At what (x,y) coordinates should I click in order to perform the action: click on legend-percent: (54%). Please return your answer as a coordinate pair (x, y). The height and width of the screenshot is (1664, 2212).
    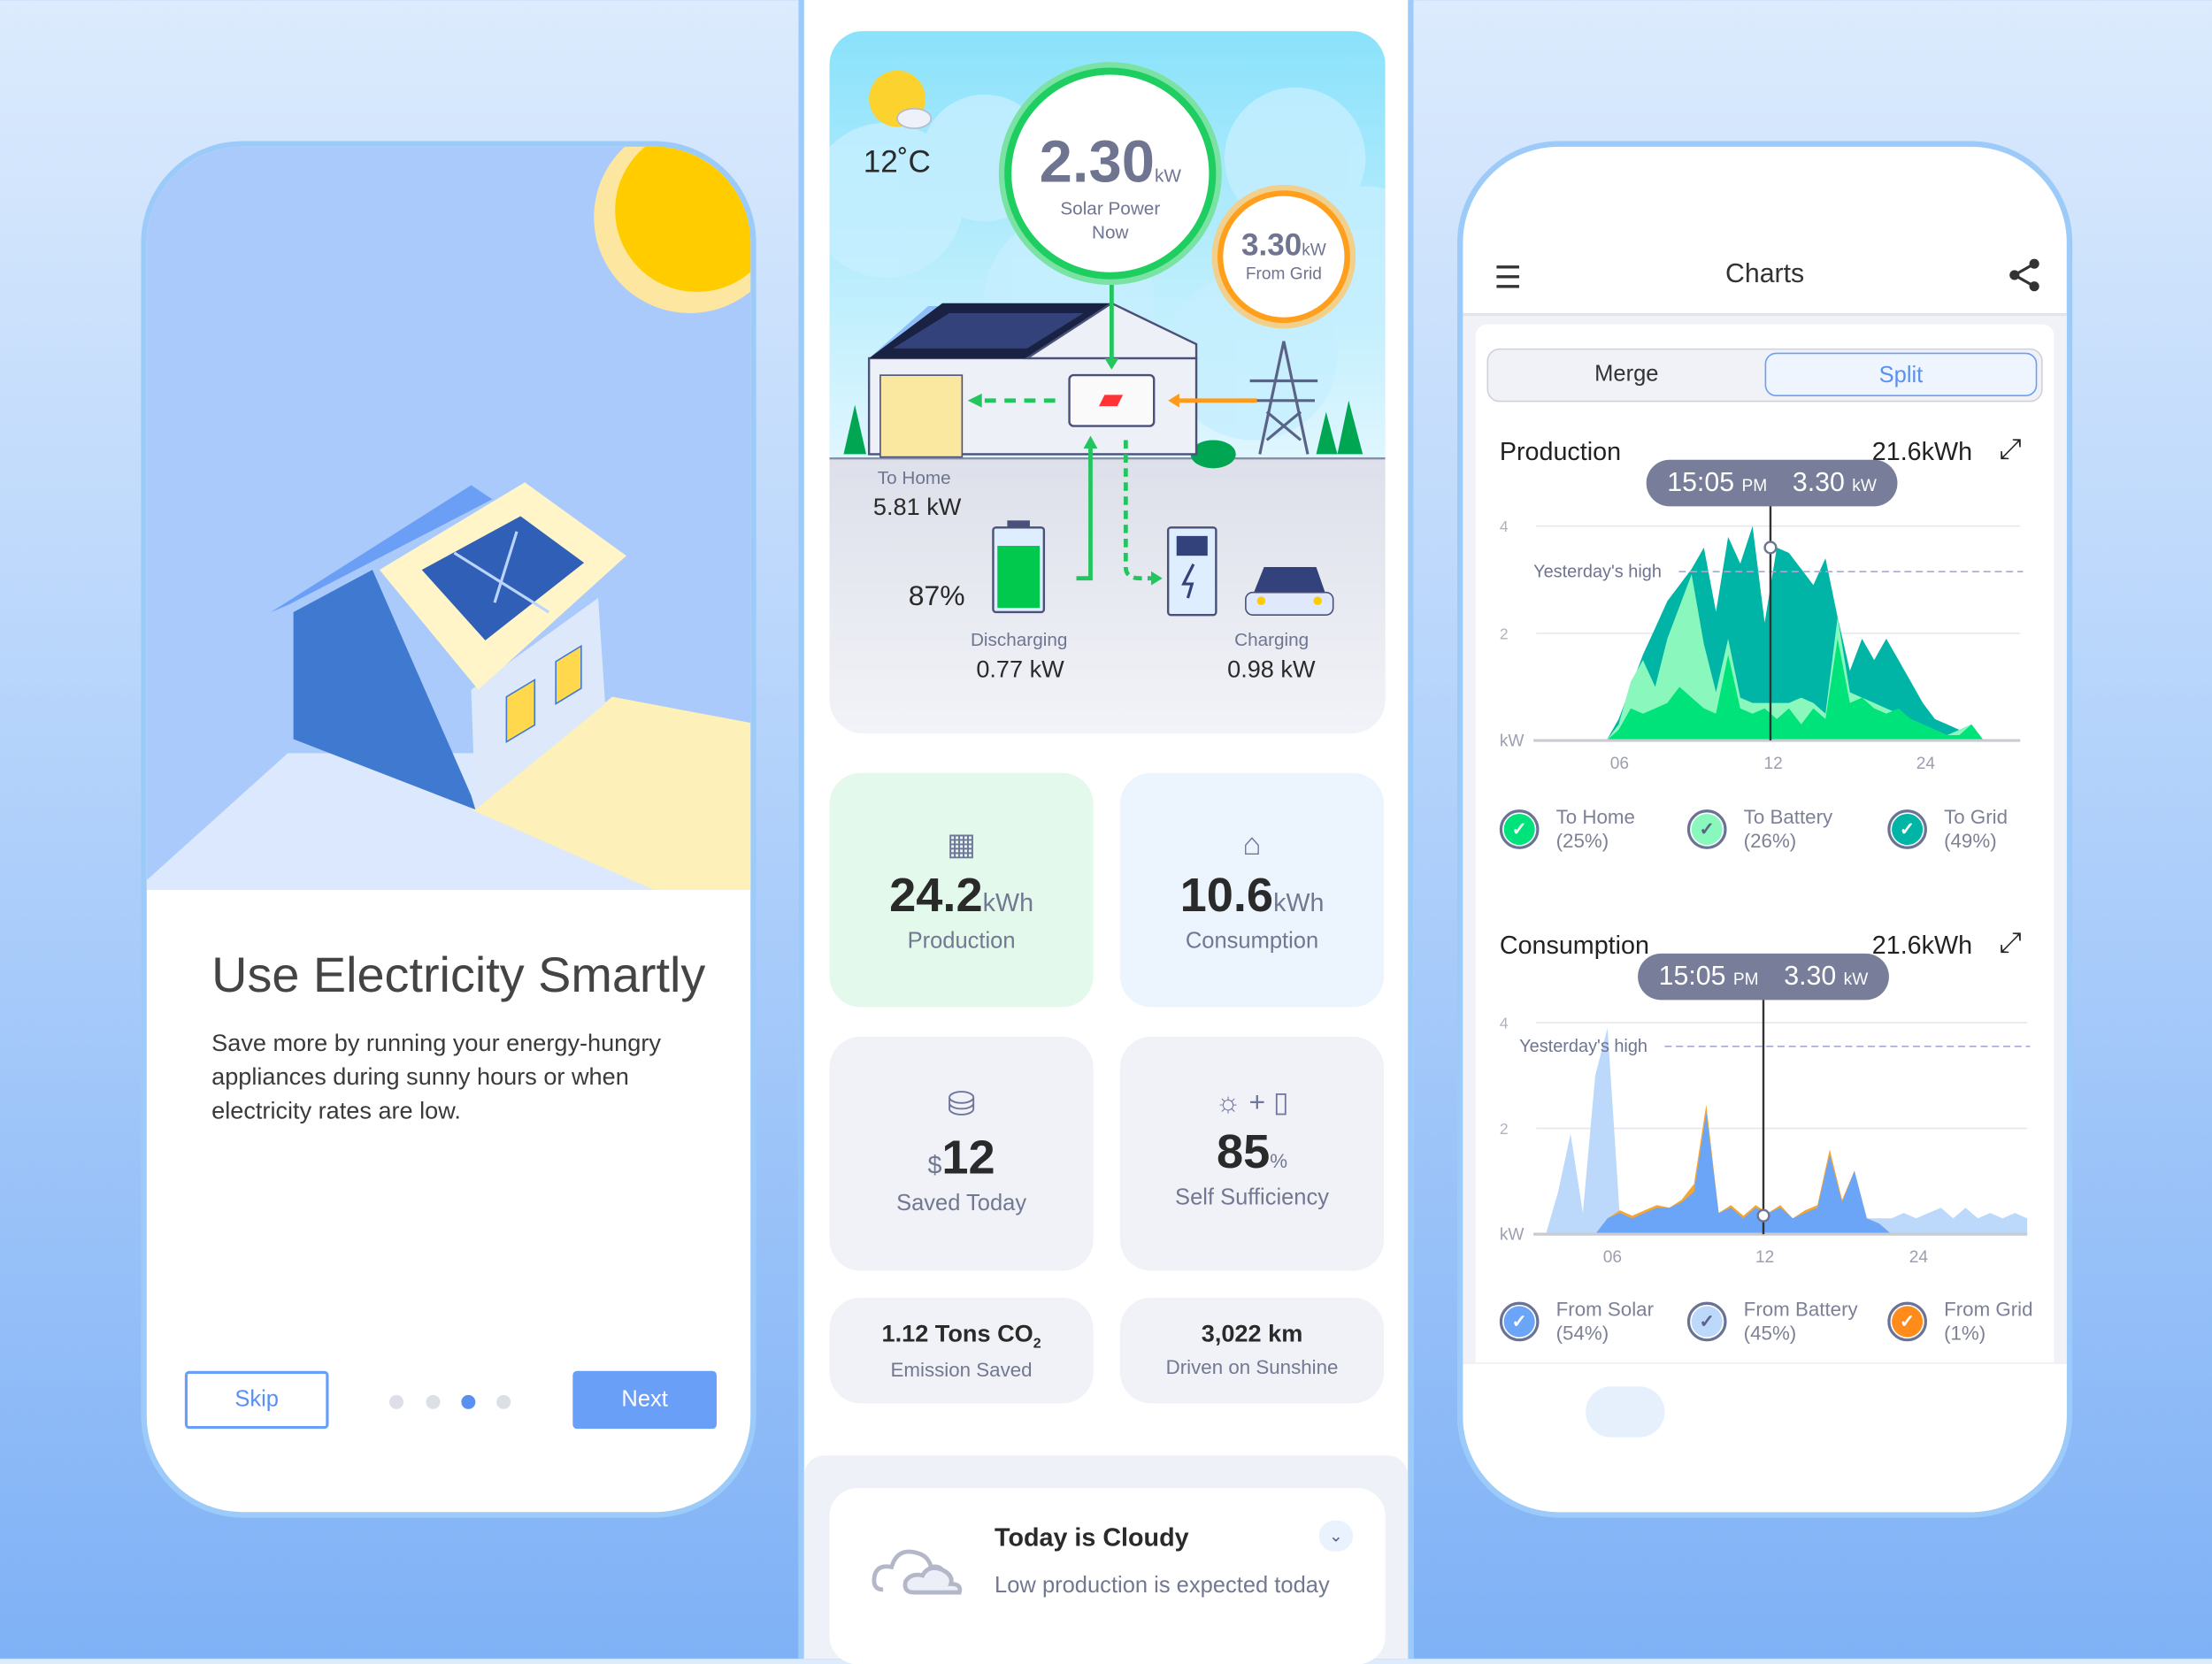
    Looking at the image, I should click on (1582, 1333).